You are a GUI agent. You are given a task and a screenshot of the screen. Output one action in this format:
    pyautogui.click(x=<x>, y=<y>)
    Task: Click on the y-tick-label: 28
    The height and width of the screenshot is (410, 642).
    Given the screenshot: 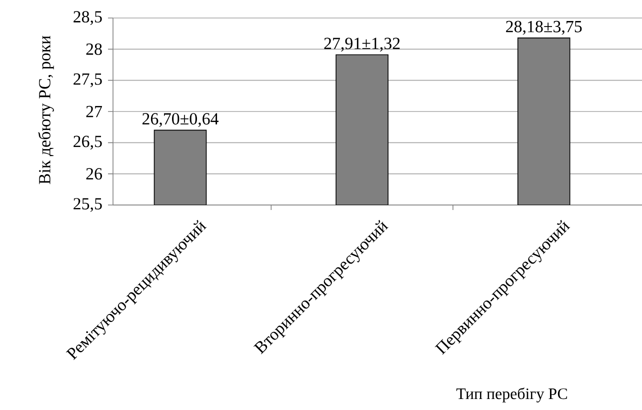 What is the action you would take?
    pyautogui.click(x=94, y=49)
    